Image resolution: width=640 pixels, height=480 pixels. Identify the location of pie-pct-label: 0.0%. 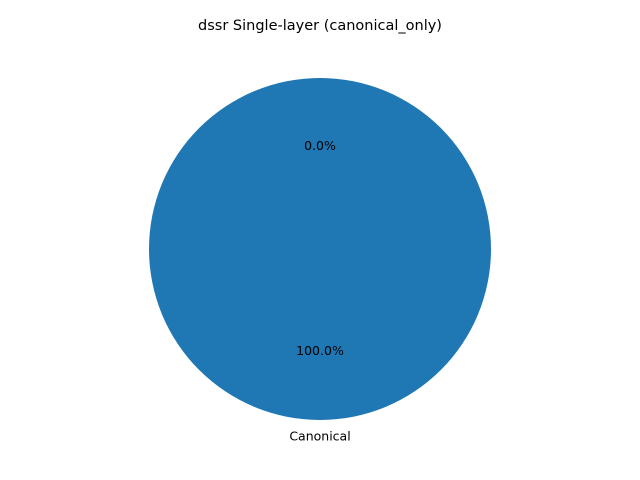
(320, 145).